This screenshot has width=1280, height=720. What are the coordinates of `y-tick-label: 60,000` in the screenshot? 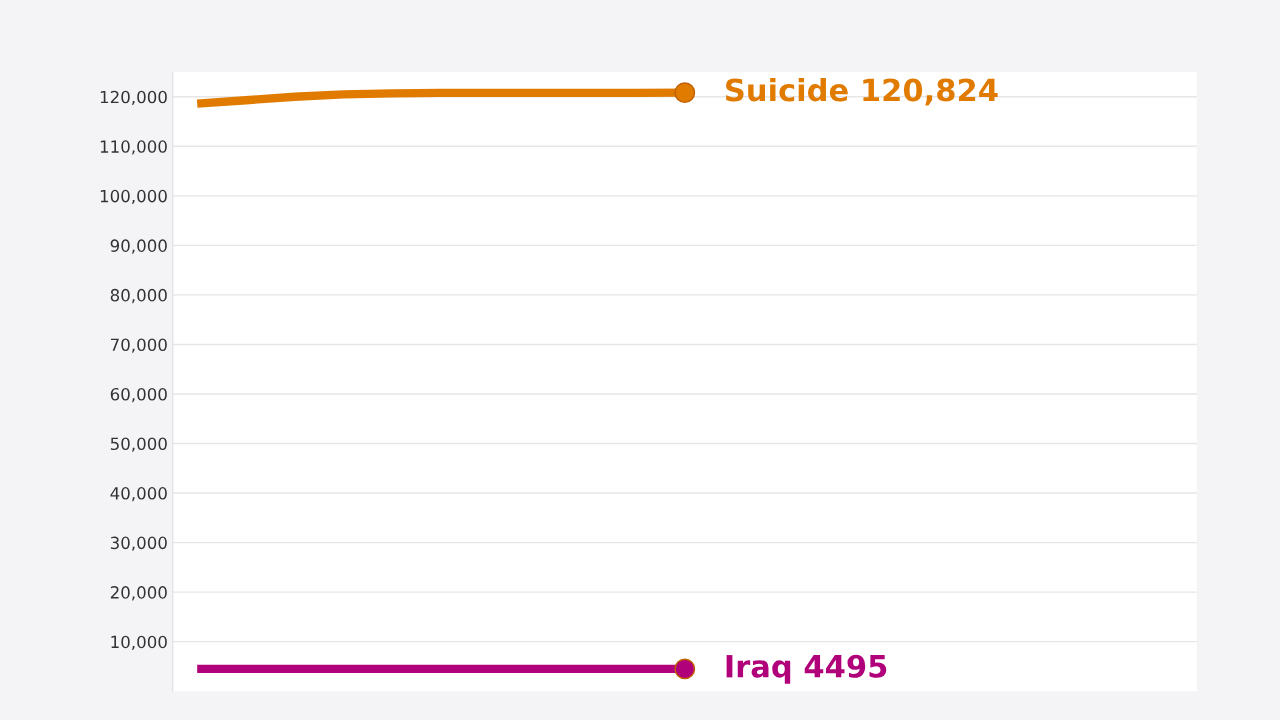 It's located at (138, 395).